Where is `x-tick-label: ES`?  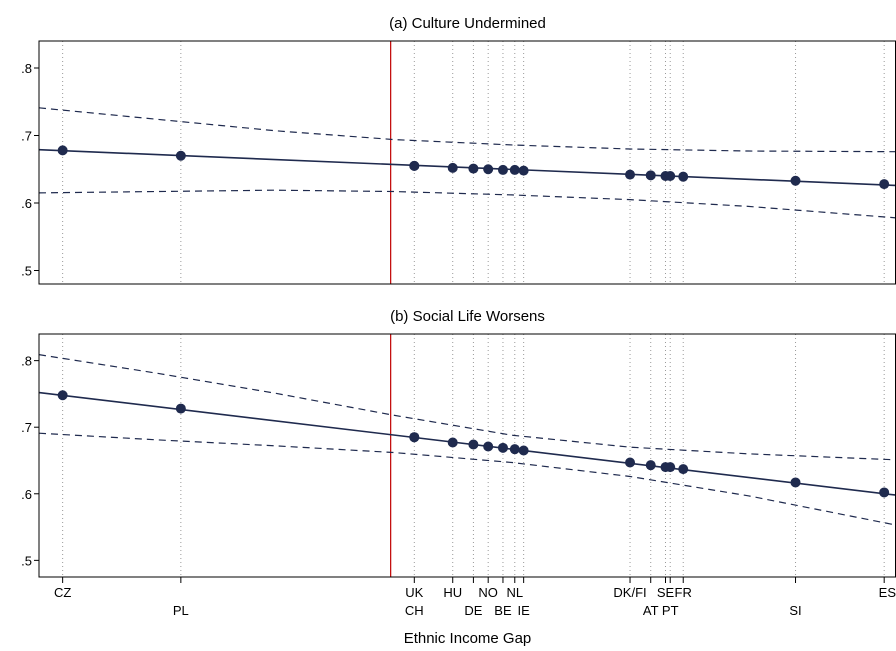 x-tick-label: ES is located at coordinates (887, 592).